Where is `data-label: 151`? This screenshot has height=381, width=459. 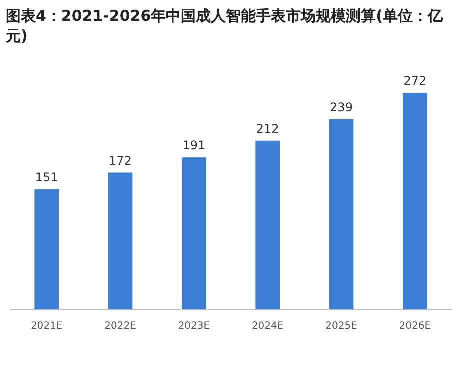
data-label: 151 is located at coordinates (46, 177).